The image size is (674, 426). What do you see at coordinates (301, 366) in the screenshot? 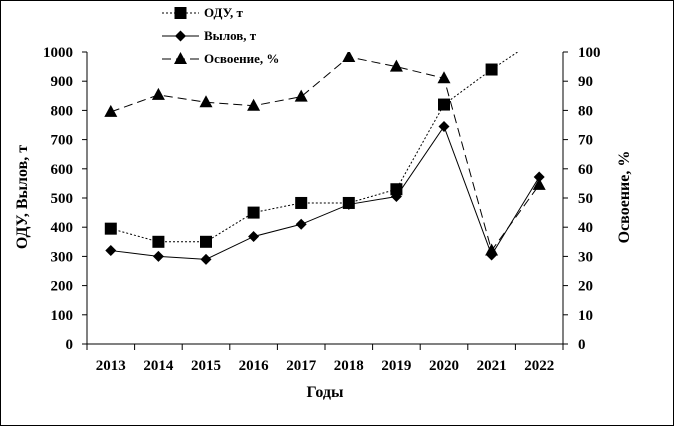
I see `x-tick-label: 2017` at bounding box center [301, 366].